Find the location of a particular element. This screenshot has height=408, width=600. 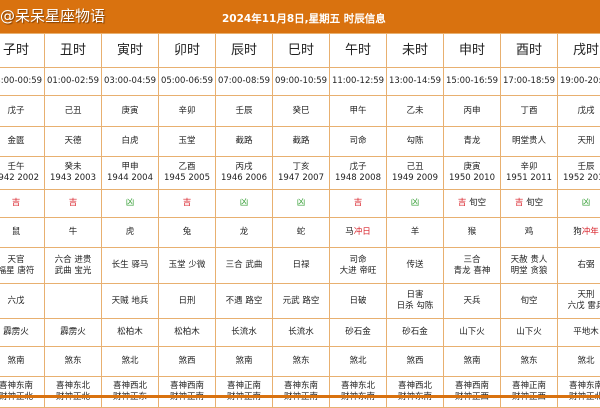

cell-nayin: 长流水 is located at coordinates (244, 333).